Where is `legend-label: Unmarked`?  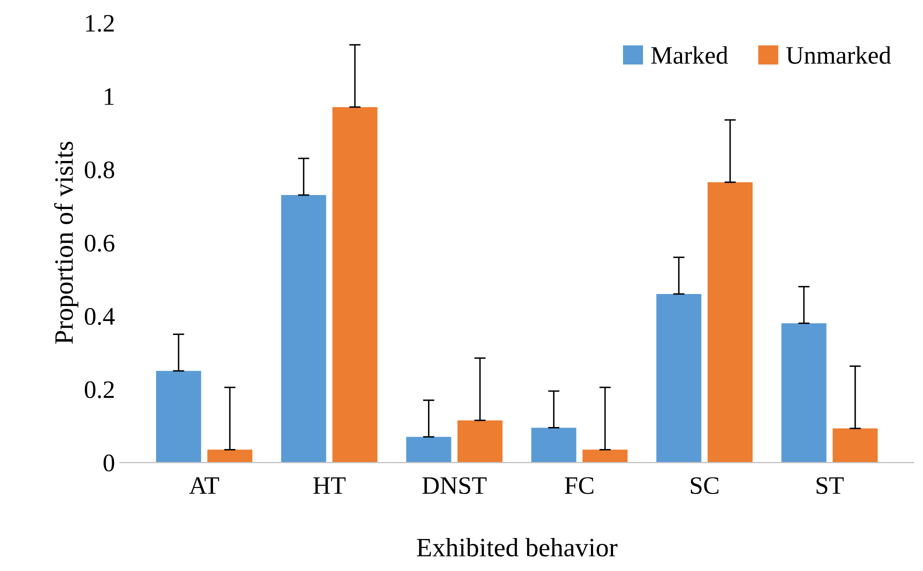
legend-label: Unmarked is located at coordinates (838, 55).